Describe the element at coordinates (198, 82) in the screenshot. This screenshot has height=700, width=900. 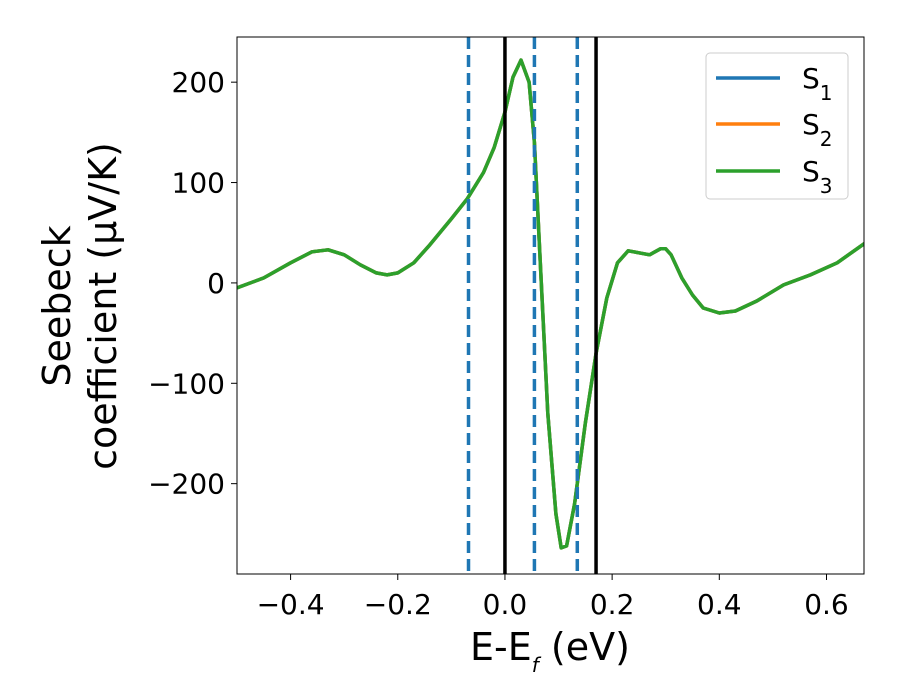
I see `y-tick-label: 200` at that location.